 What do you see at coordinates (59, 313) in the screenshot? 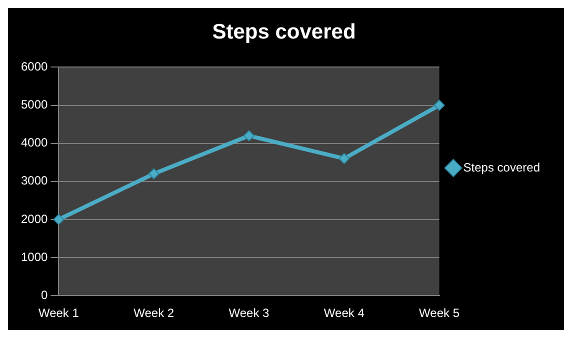
I see `x-tick-label: Week 1` at bounding box center [59, 313].